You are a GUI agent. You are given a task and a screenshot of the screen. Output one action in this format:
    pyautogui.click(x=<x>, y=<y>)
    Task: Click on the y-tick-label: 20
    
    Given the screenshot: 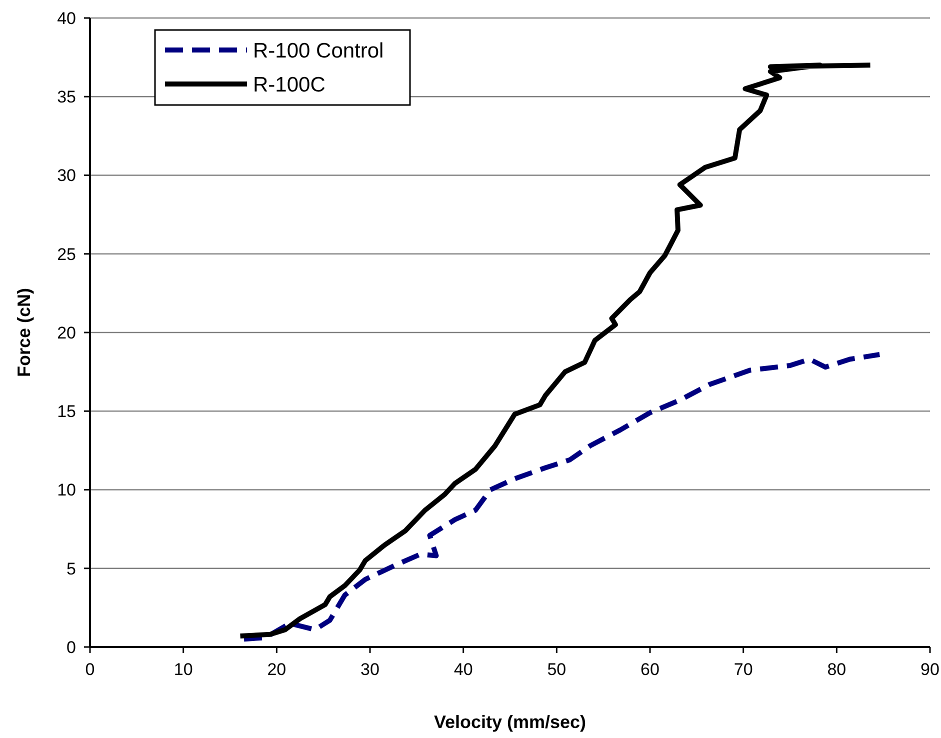 What is the action you would take?
    pyautogui.click(x=66, y=332)
    